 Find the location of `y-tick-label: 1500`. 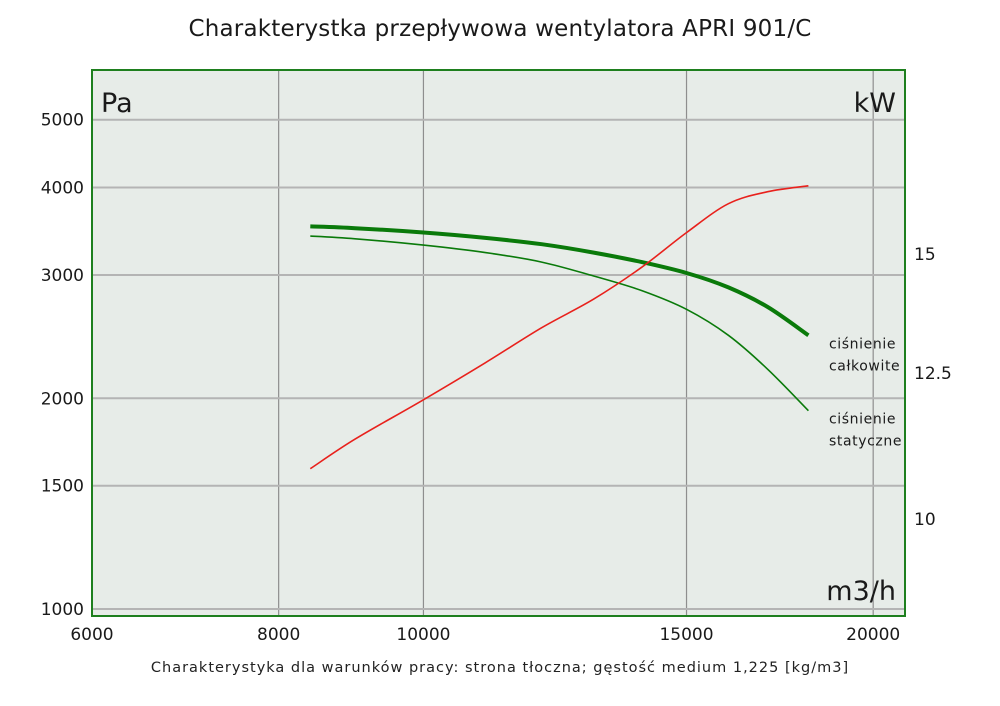

y-tick-label: 1500 is located at coordinates (62, 487).